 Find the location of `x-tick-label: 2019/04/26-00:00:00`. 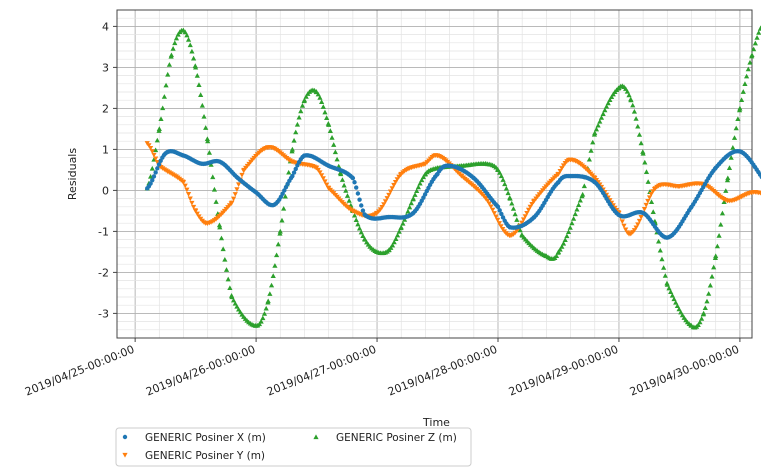

x-tick-label: 2019/04/26-00:00:00 is located at coordinates (200, 371).